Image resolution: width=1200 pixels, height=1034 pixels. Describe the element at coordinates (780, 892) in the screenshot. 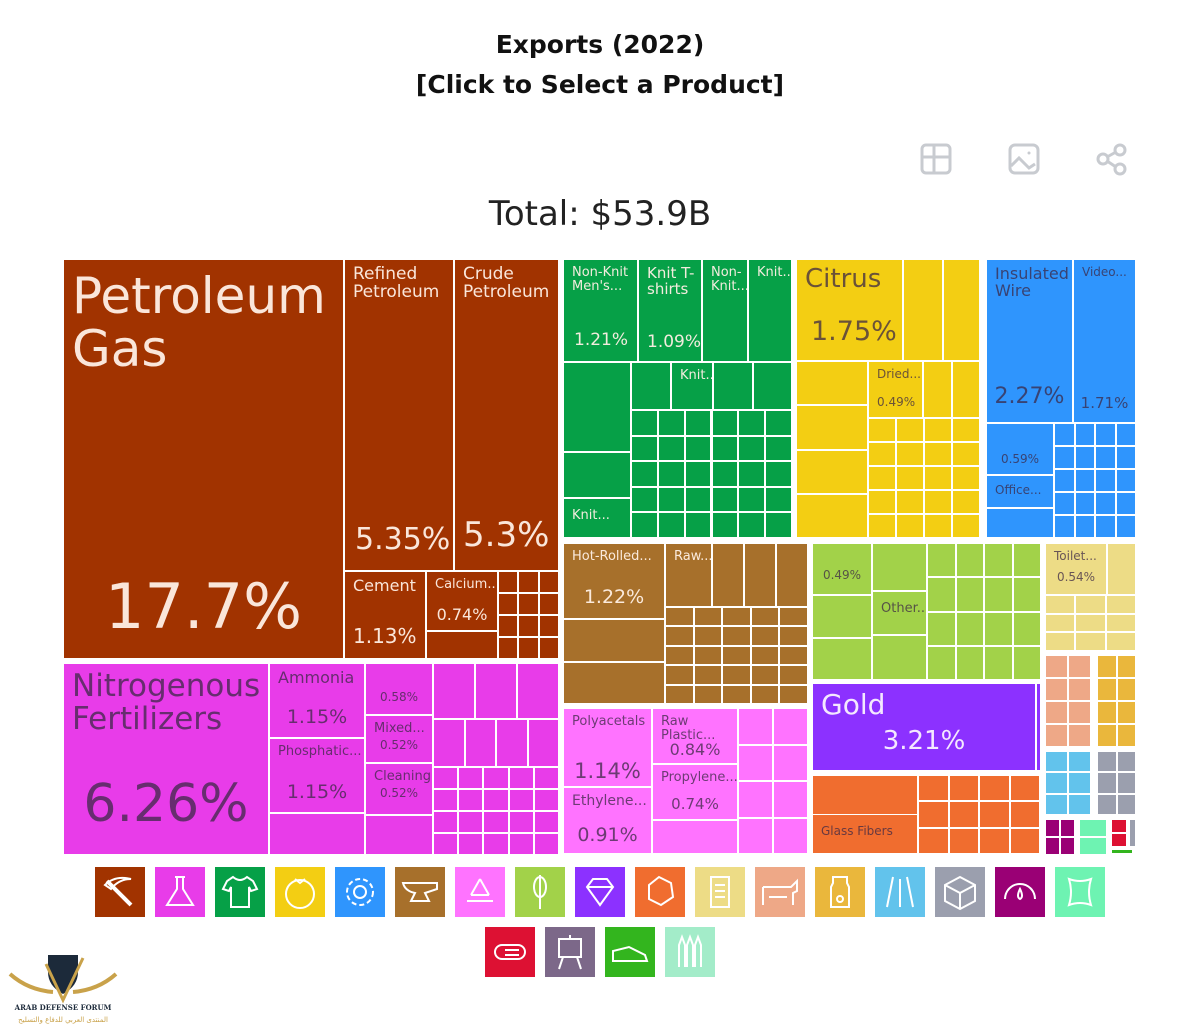

I see `animal-products-icon` at that location.